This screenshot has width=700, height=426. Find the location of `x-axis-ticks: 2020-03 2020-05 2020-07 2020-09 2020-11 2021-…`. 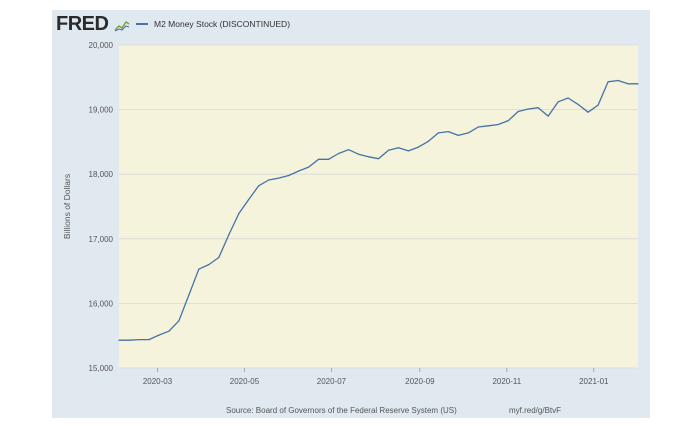

x-axis-ticks: 2020-03 2020-05 2020-07 2020-09 2020-11 2021-… is located at coordinates (376, 377).